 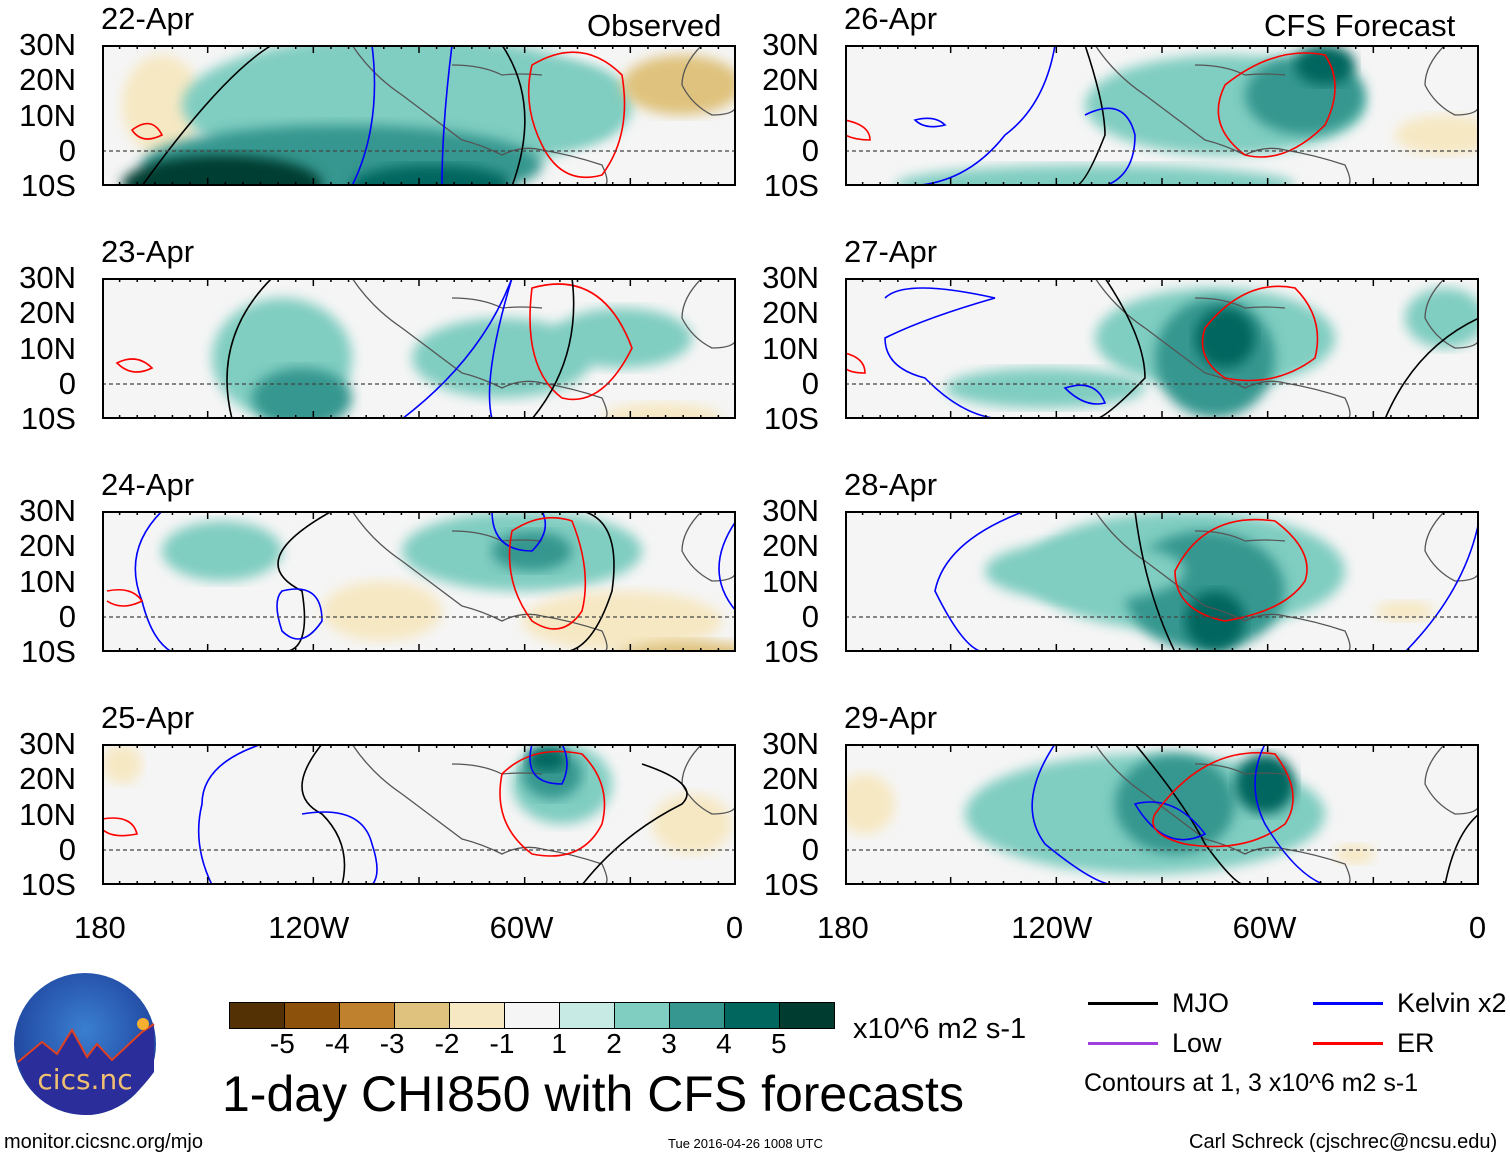 I want to click on colorbar-label: 5, so click(x=779, y=1043).